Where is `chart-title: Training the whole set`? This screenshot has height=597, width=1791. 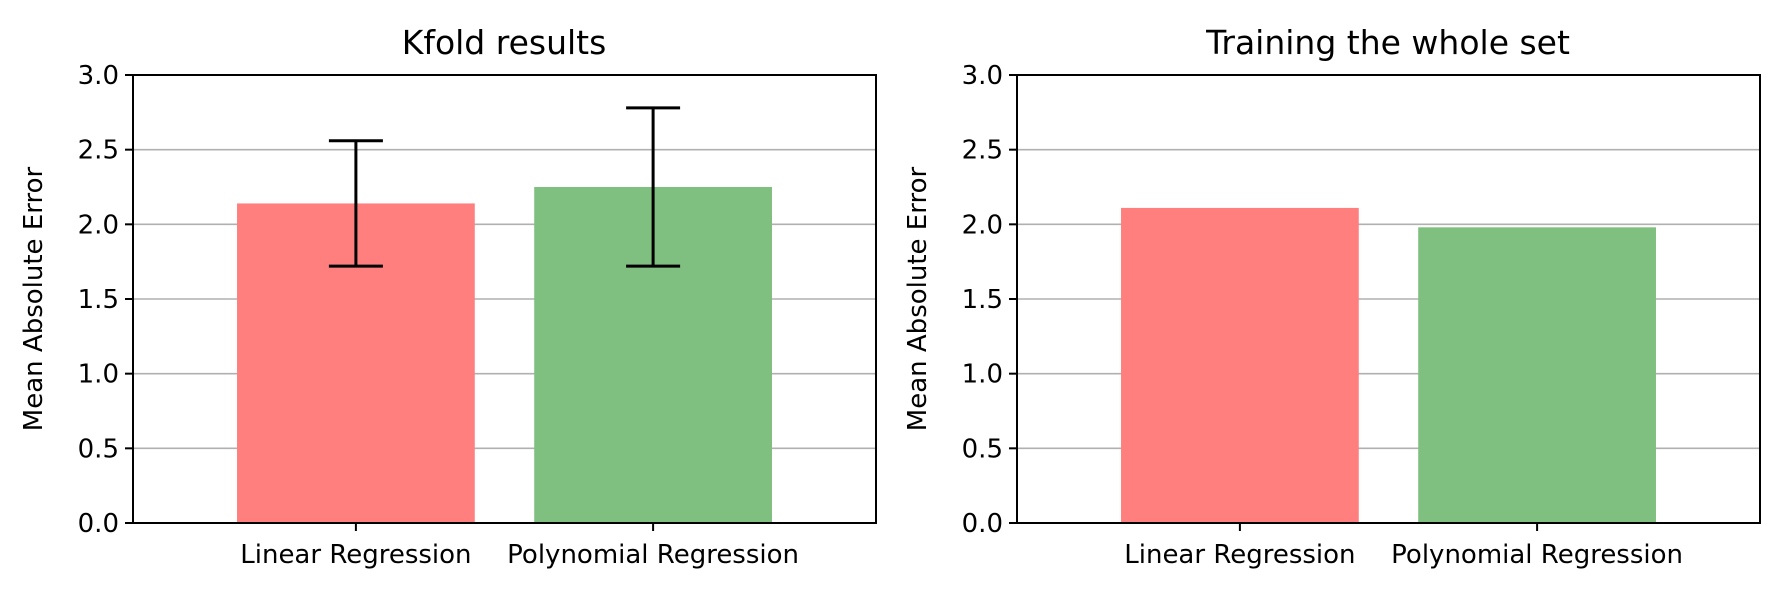
chart-title: Training the whole set is located at coordinates (1387, 42).